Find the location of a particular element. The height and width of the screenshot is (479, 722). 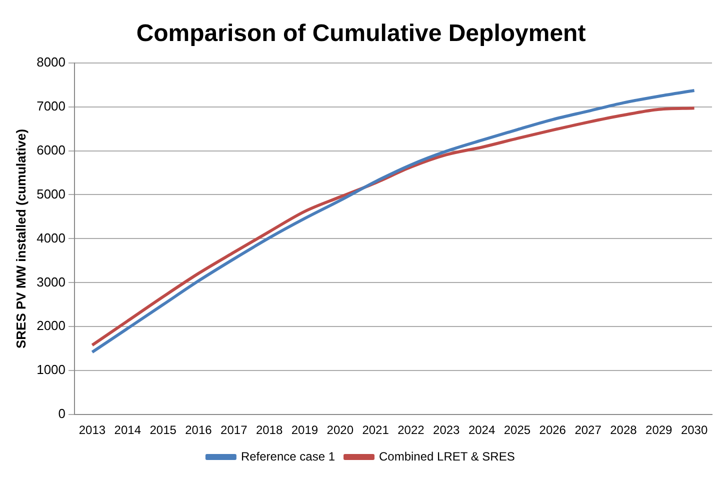

x-tick-label: 2027 is located at coordinates (588, 430).